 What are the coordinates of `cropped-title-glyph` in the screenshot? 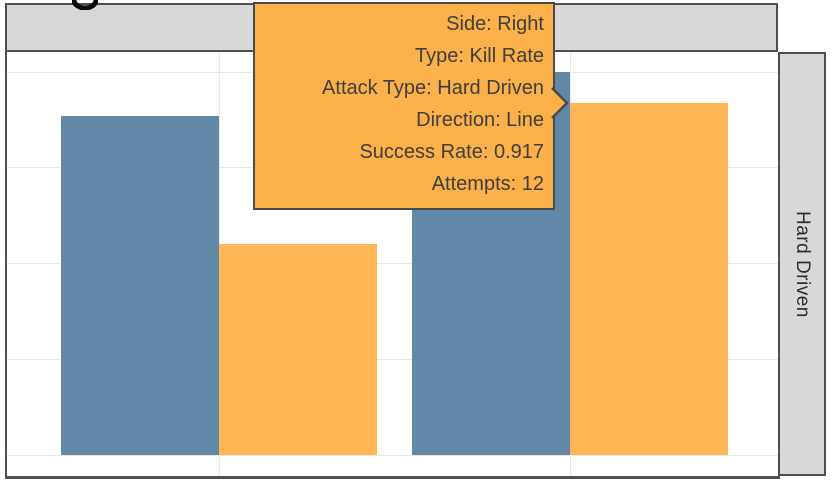 It's located at (85, 5).